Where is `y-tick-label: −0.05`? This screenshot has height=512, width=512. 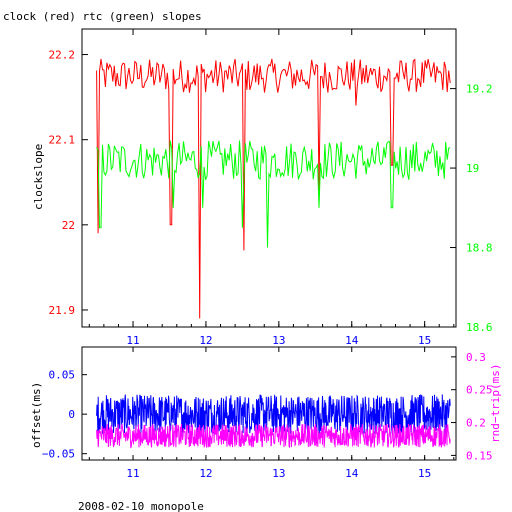 y-tick-label: −0.05 is located at coordinates (58, 454).